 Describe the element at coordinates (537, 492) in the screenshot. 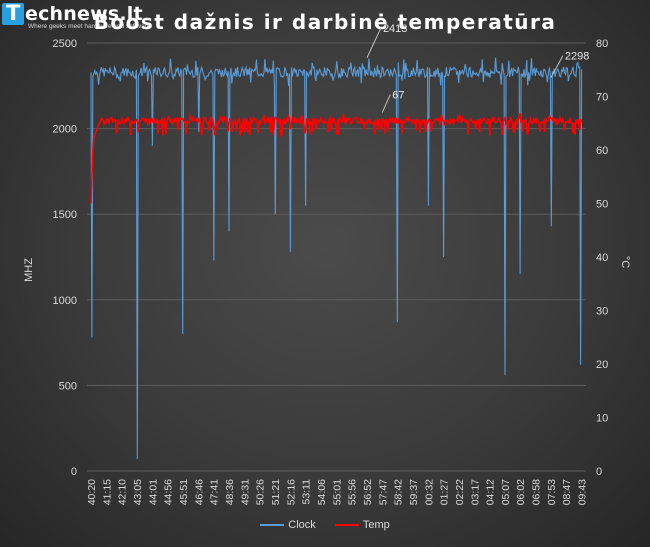

I see `x-tick-label: 06:58` at that location.